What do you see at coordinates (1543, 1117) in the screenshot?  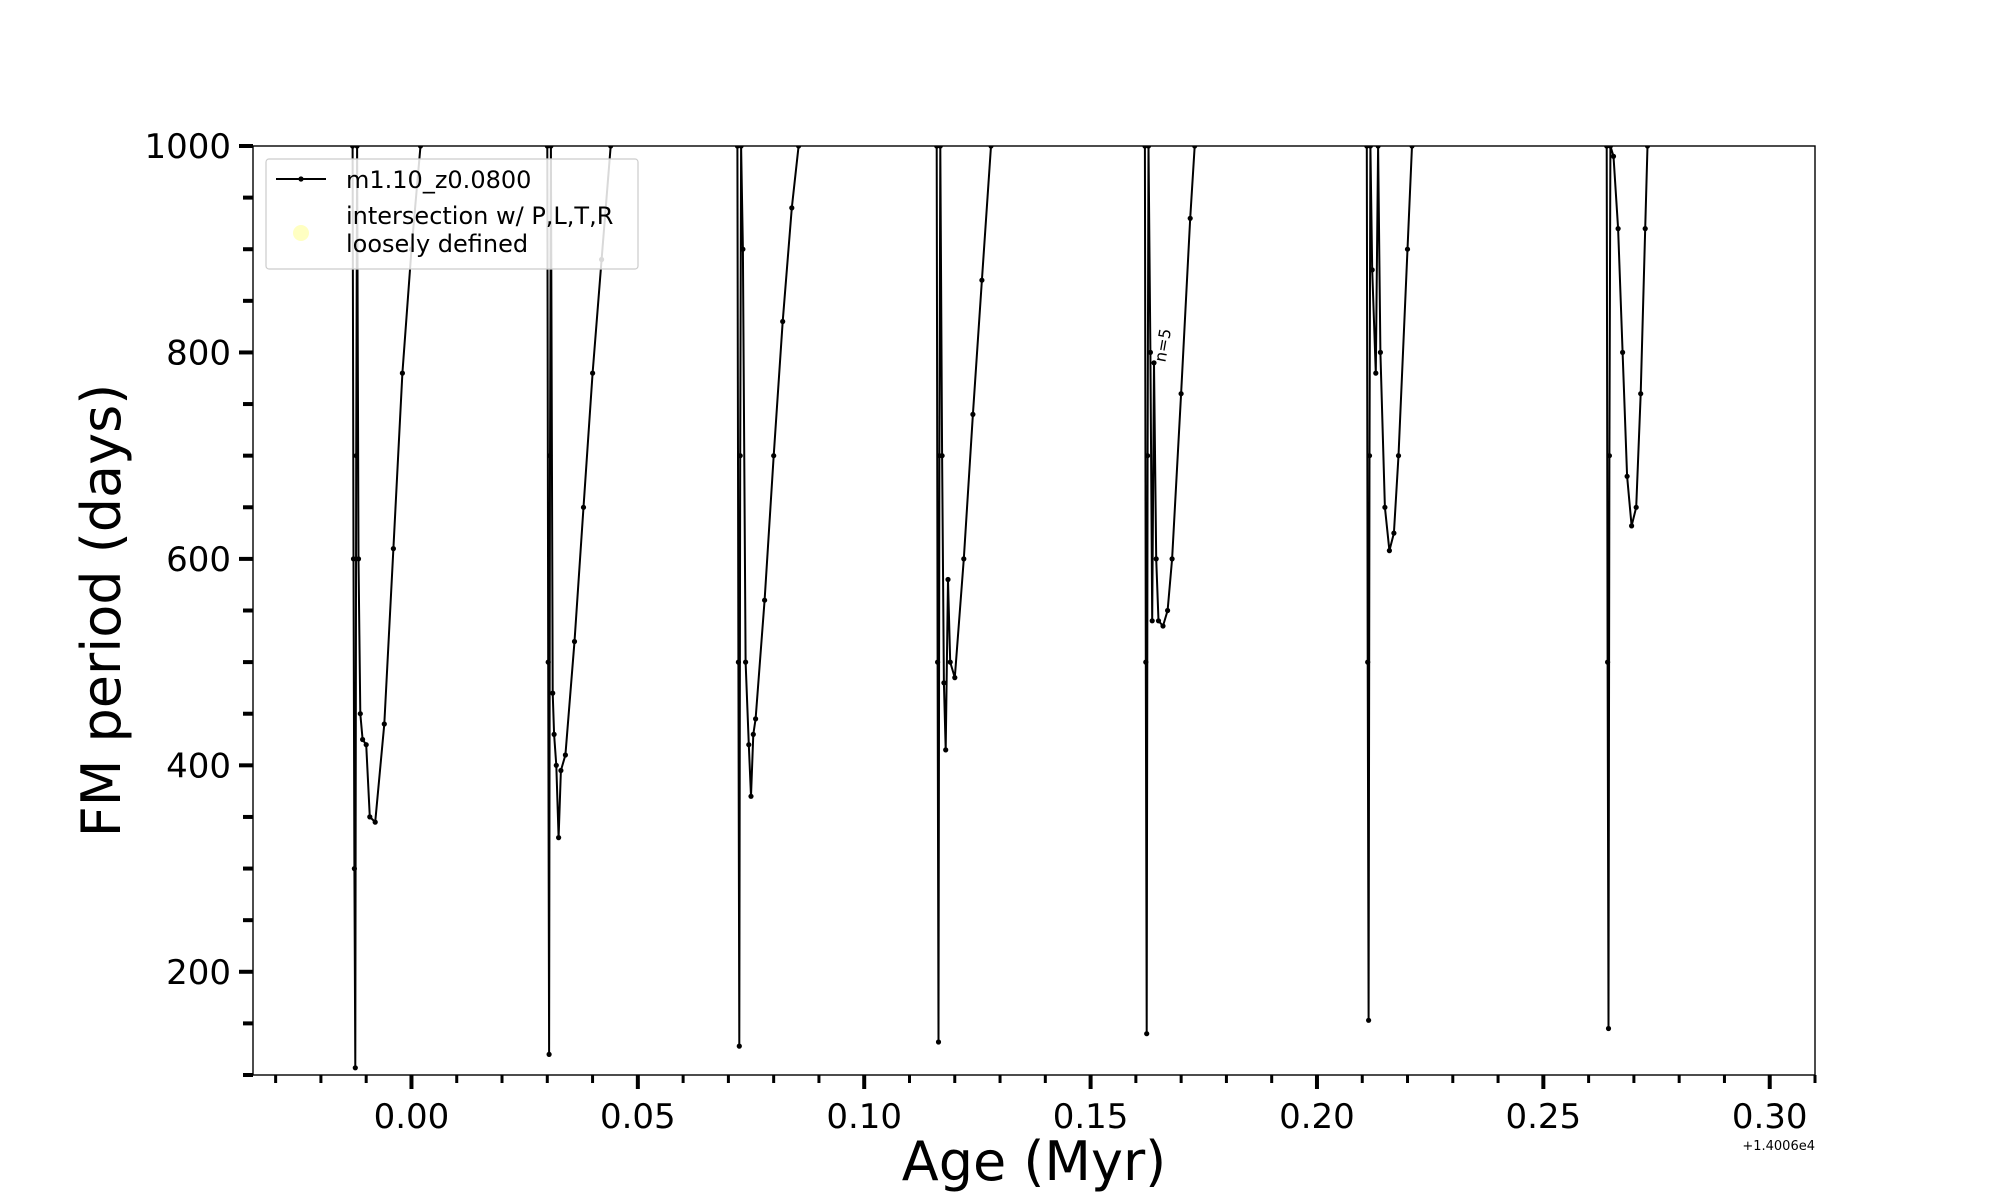 I see `x-tick-label: 0.25` at bounding box center [1543, 1117].